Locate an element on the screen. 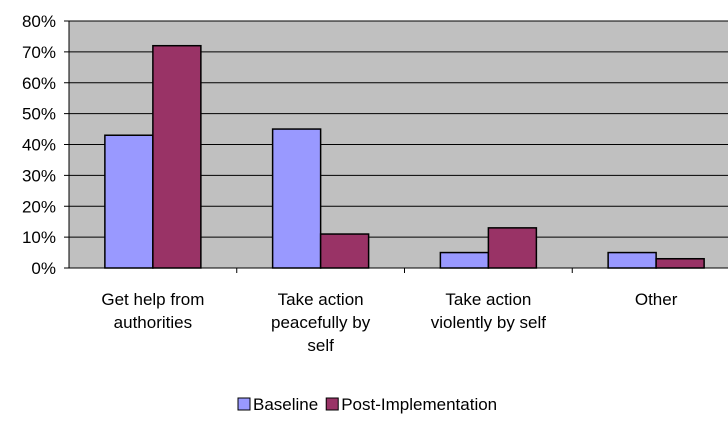 The width and height of the screenshot is (728, 421). y-tick-label: 60% is located at coordinates (39, 83).